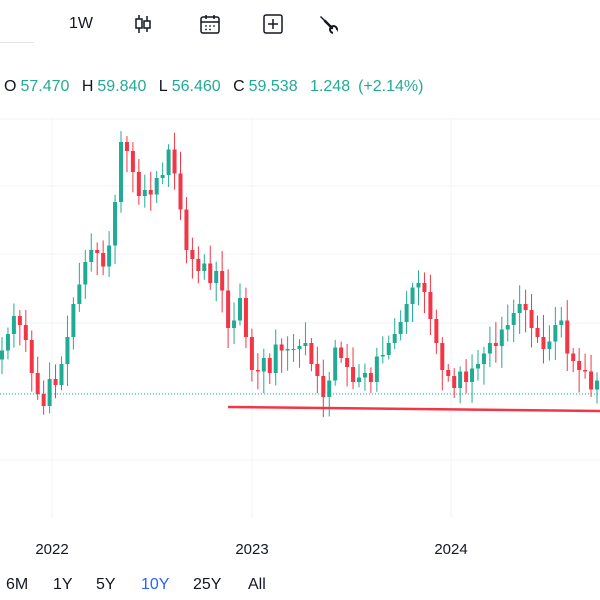 The width and height of the screenshot is (600, 600). I want to click on x-tick-label: 2022, so click(51, 549).